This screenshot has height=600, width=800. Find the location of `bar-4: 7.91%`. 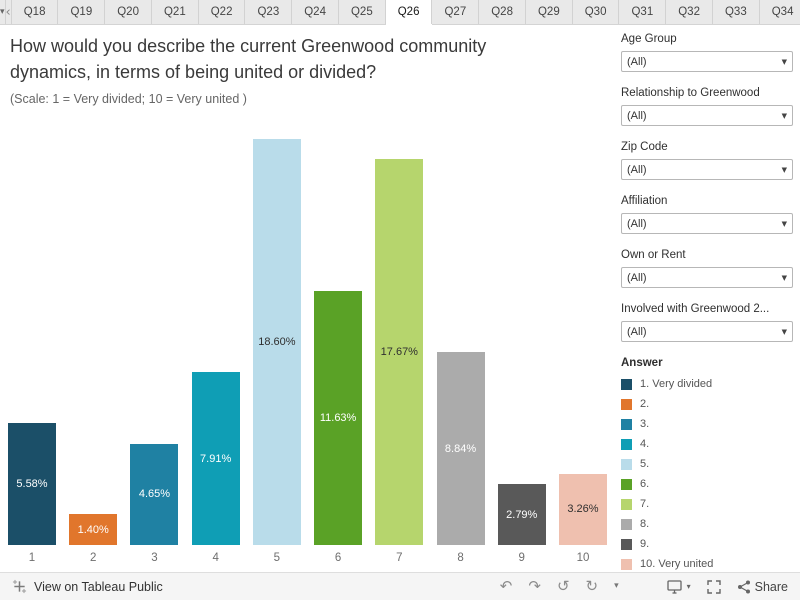

bar-4: 7.91% is located at coordinates (215, 458).